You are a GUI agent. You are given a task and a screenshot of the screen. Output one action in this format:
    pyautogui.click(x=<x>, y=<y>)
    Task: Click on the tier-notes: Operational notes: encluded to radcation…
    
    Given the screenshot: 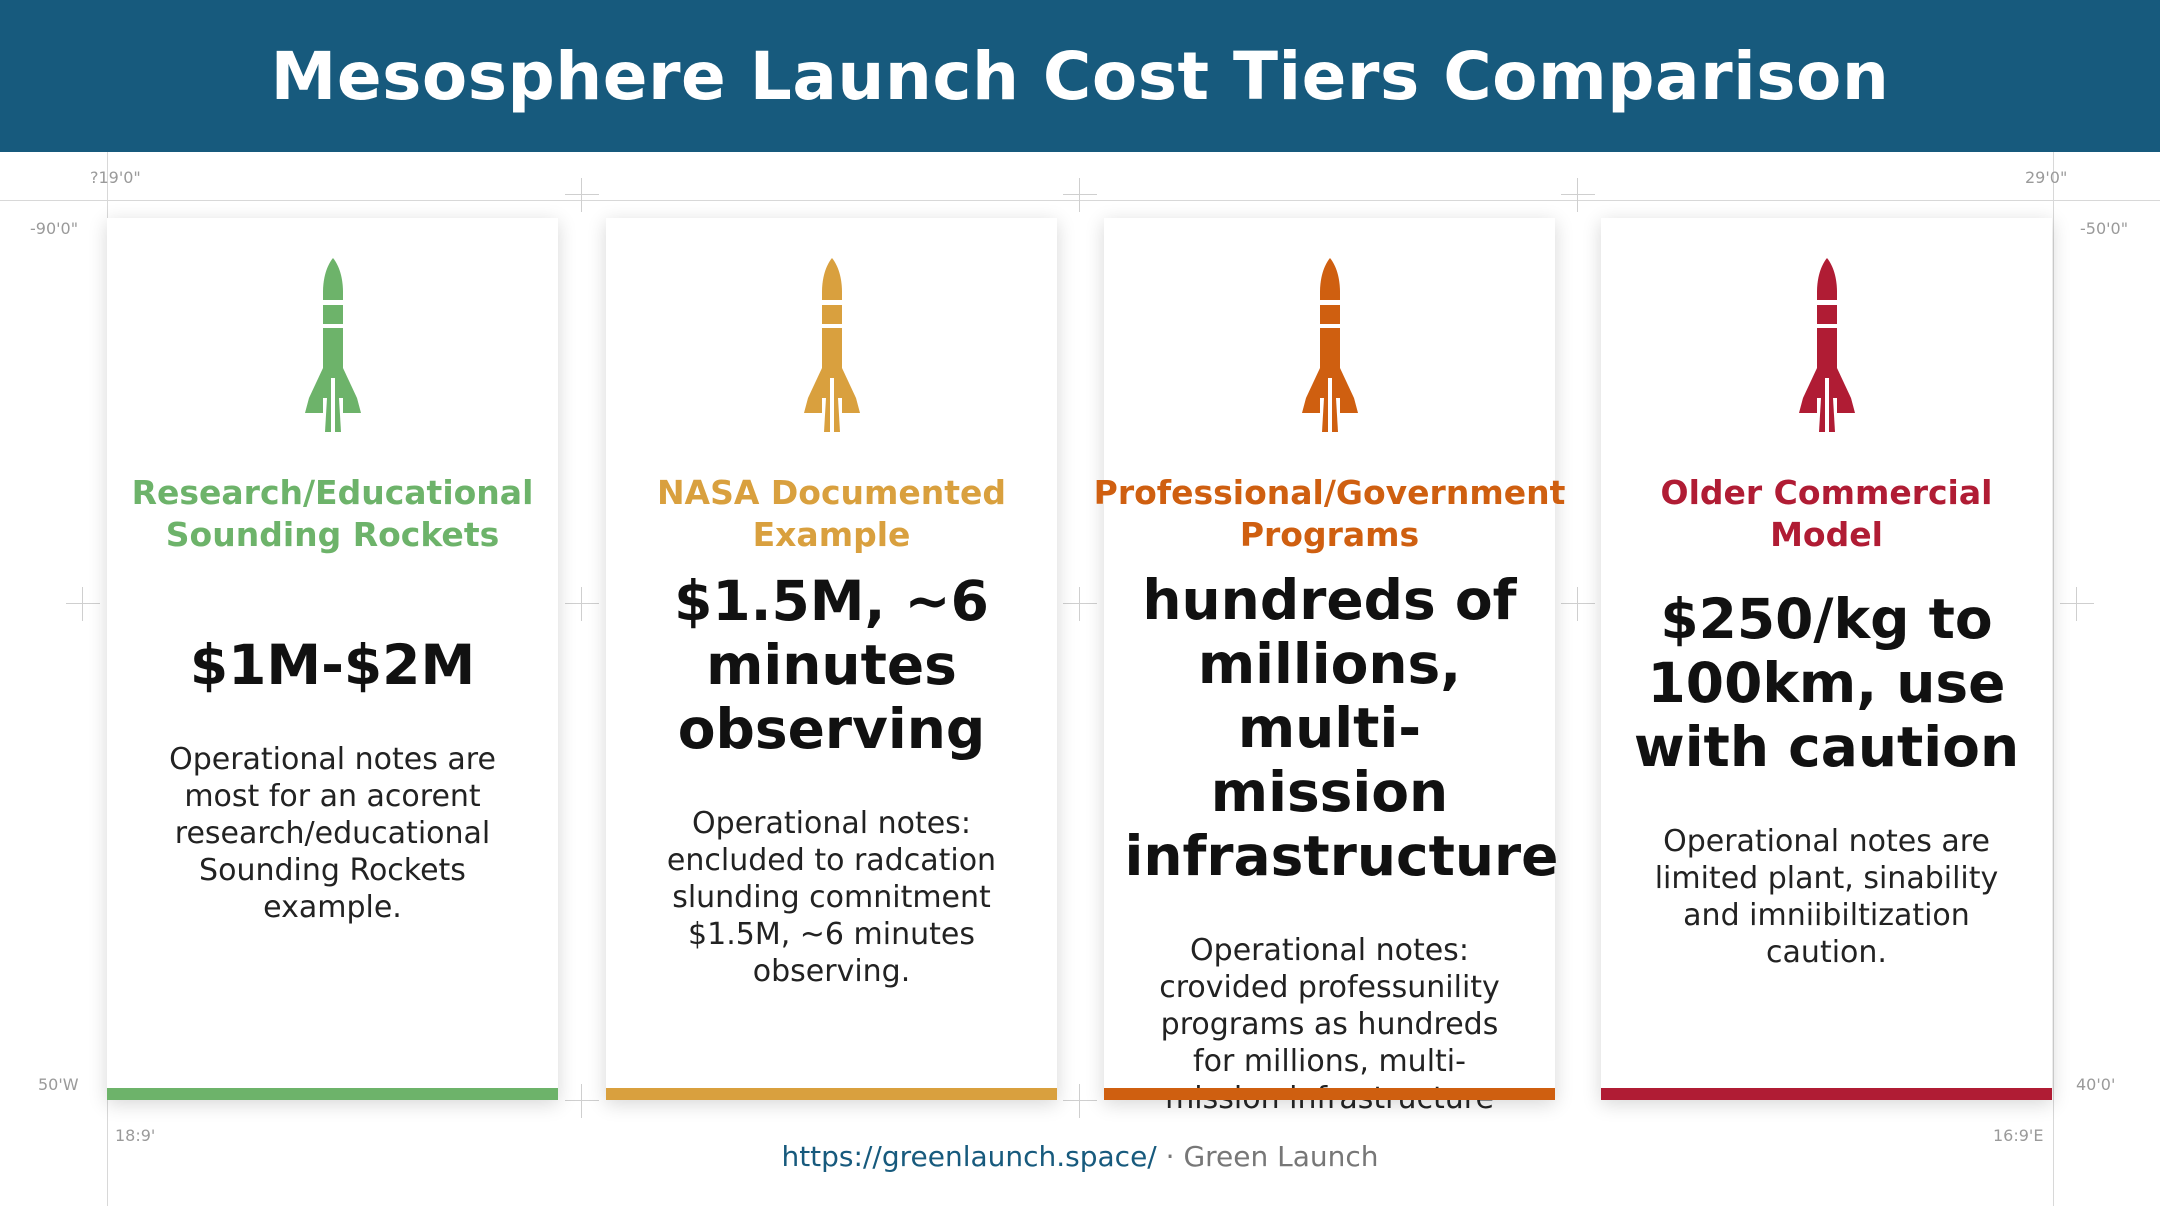 What is the action you would take?
    pyautogui.click(x=831, y=897)
    